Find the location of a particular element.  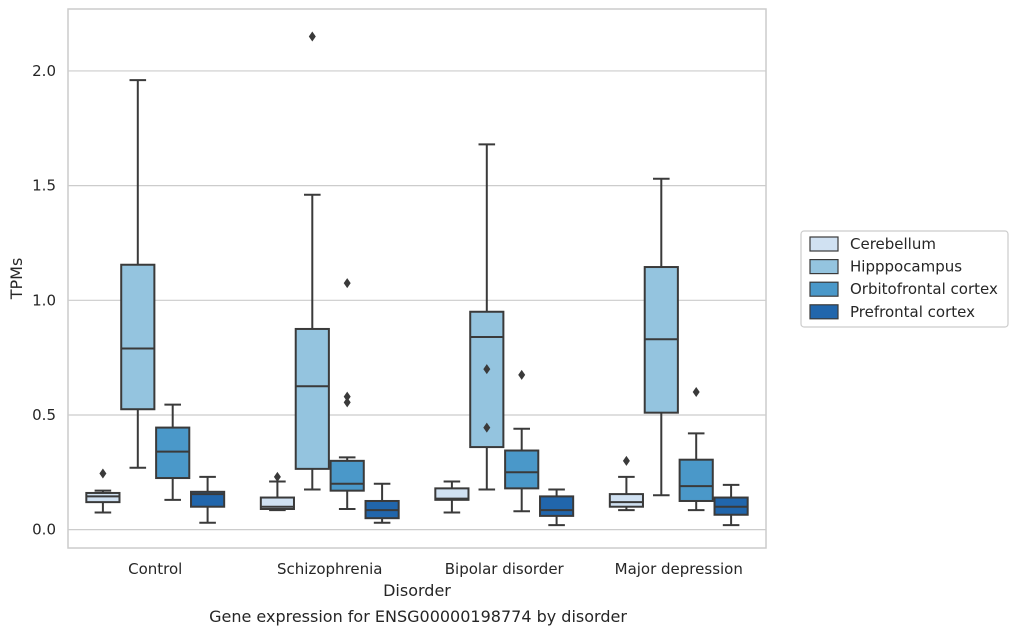

x-tick-label: Major depression is located at coordinates (679, 569).